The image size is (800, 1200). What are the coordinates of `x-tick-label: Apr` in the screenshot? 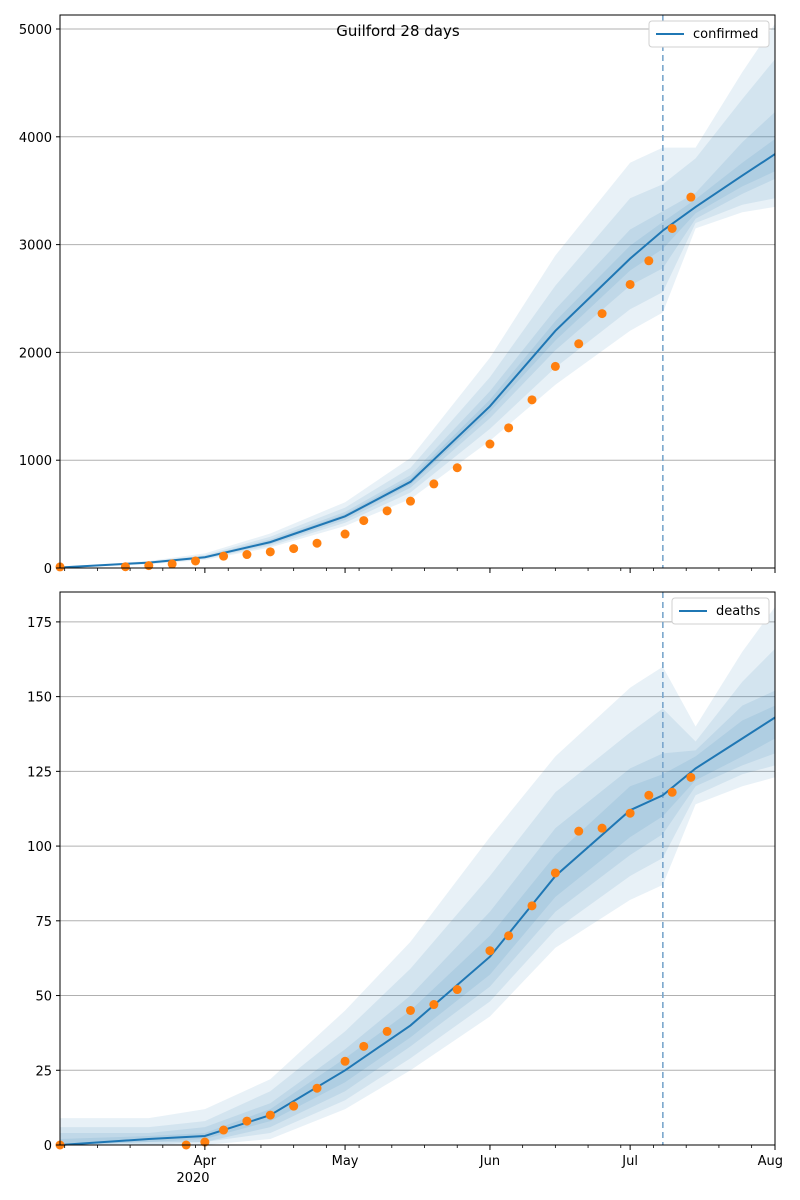 It's located at (205, 1161).